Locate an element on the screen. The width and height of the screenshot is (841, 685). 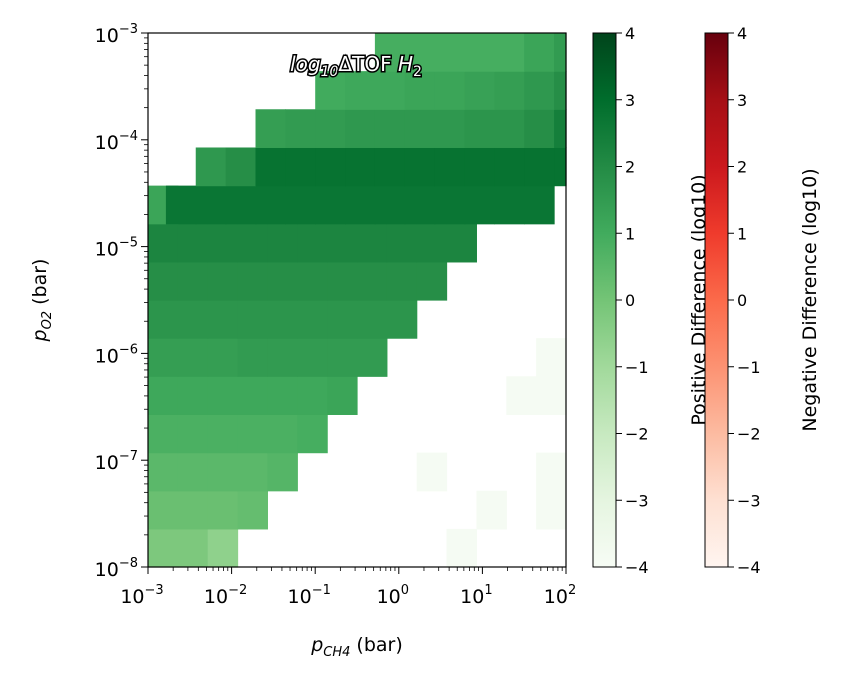
colorbar-negative-tick-label: −3 is located at coordinates (749, 500).